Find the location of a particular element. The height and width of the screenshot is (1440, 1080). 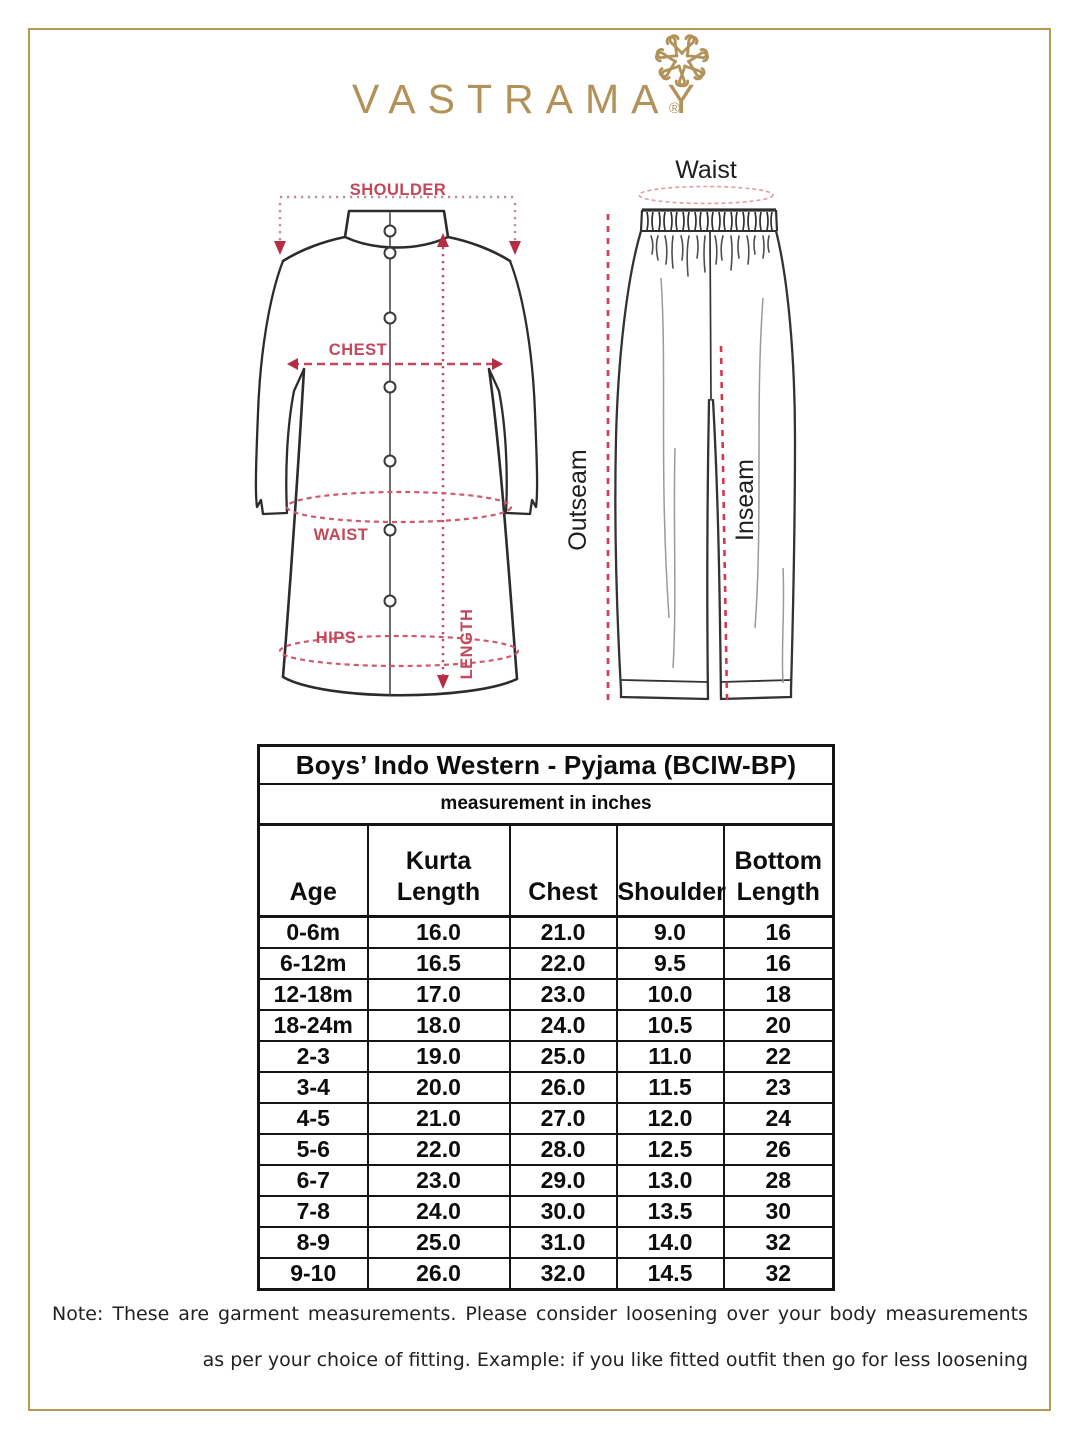

column-header-chest: Chest is located at coordinates (563, 870).